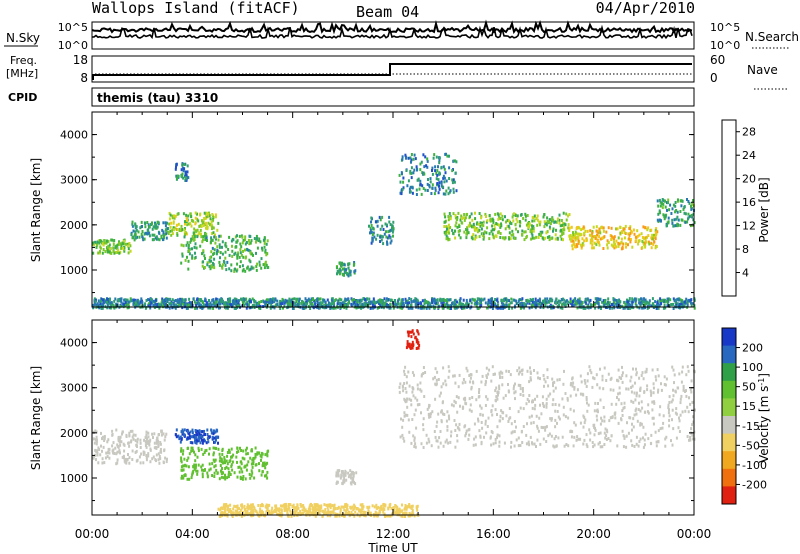 The height and width of the screenshot is (554, 800). Describe the element at coordinates (717, 60) in the screenshot. I see `nave-tick-top: 60` at that location.